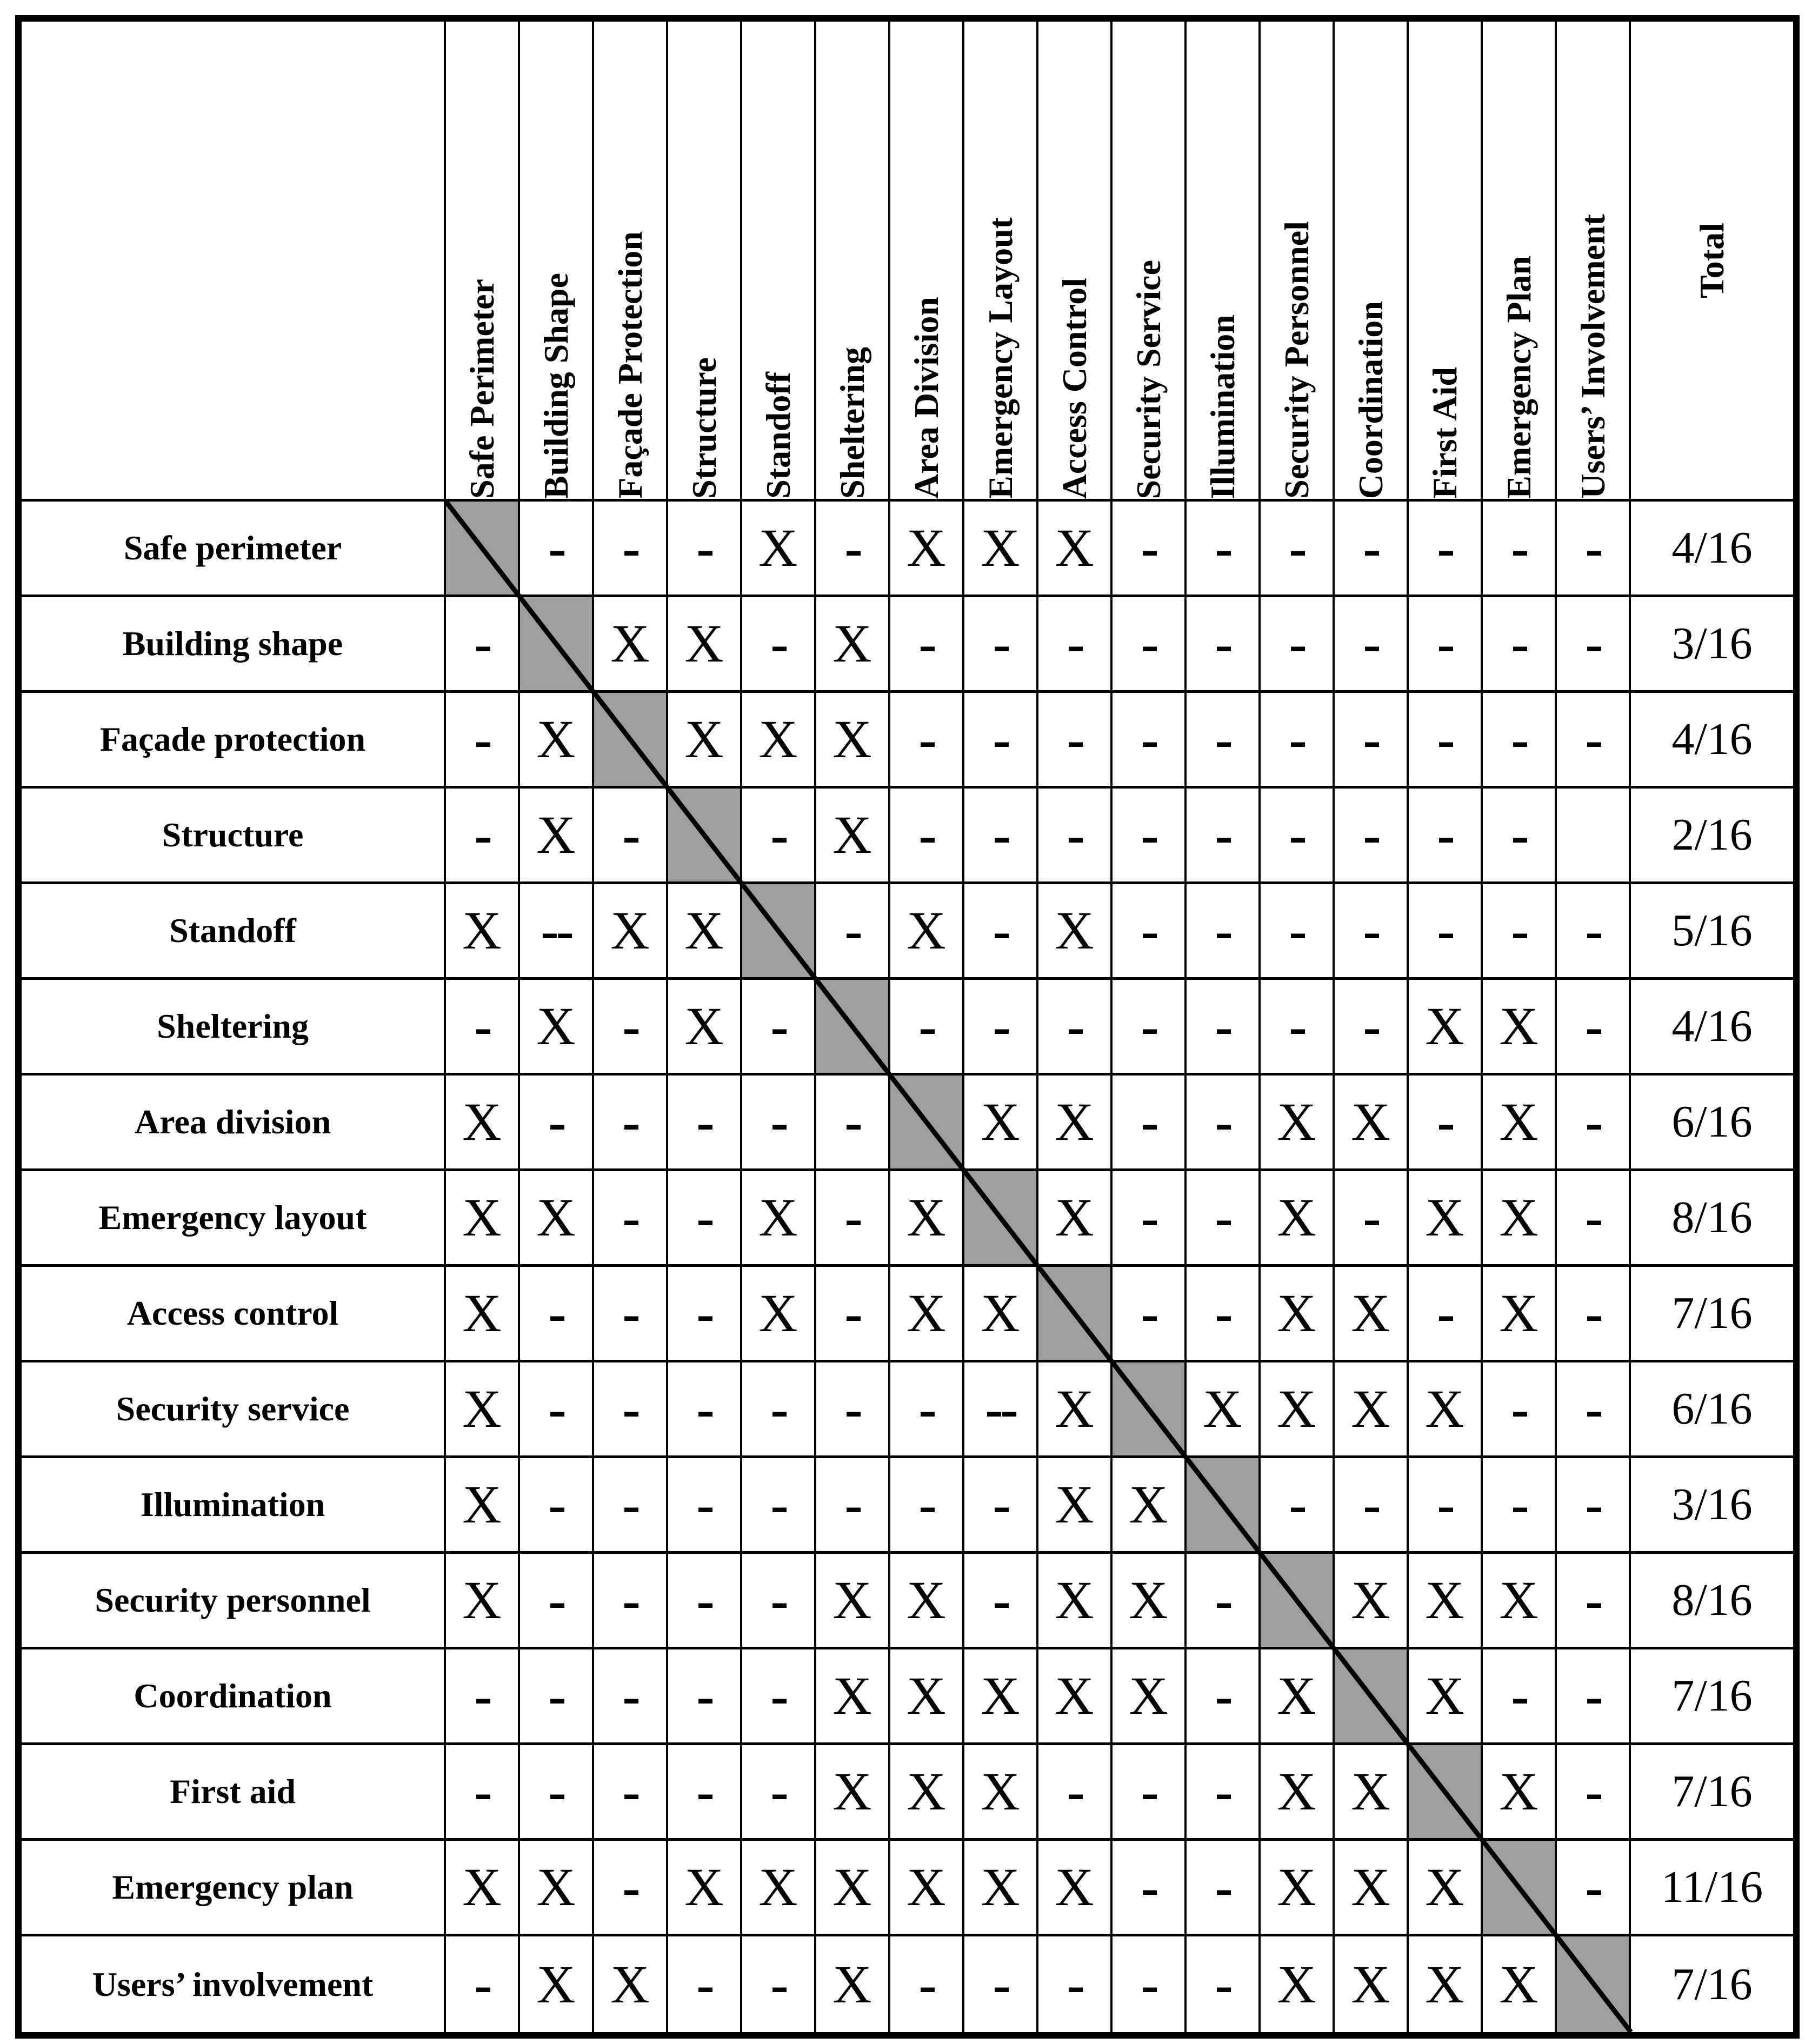  What do you see at coordinates (703, 428) in the screenshot?
I see `col-header-structure-label: Structure` at bounding box center [703, 428].